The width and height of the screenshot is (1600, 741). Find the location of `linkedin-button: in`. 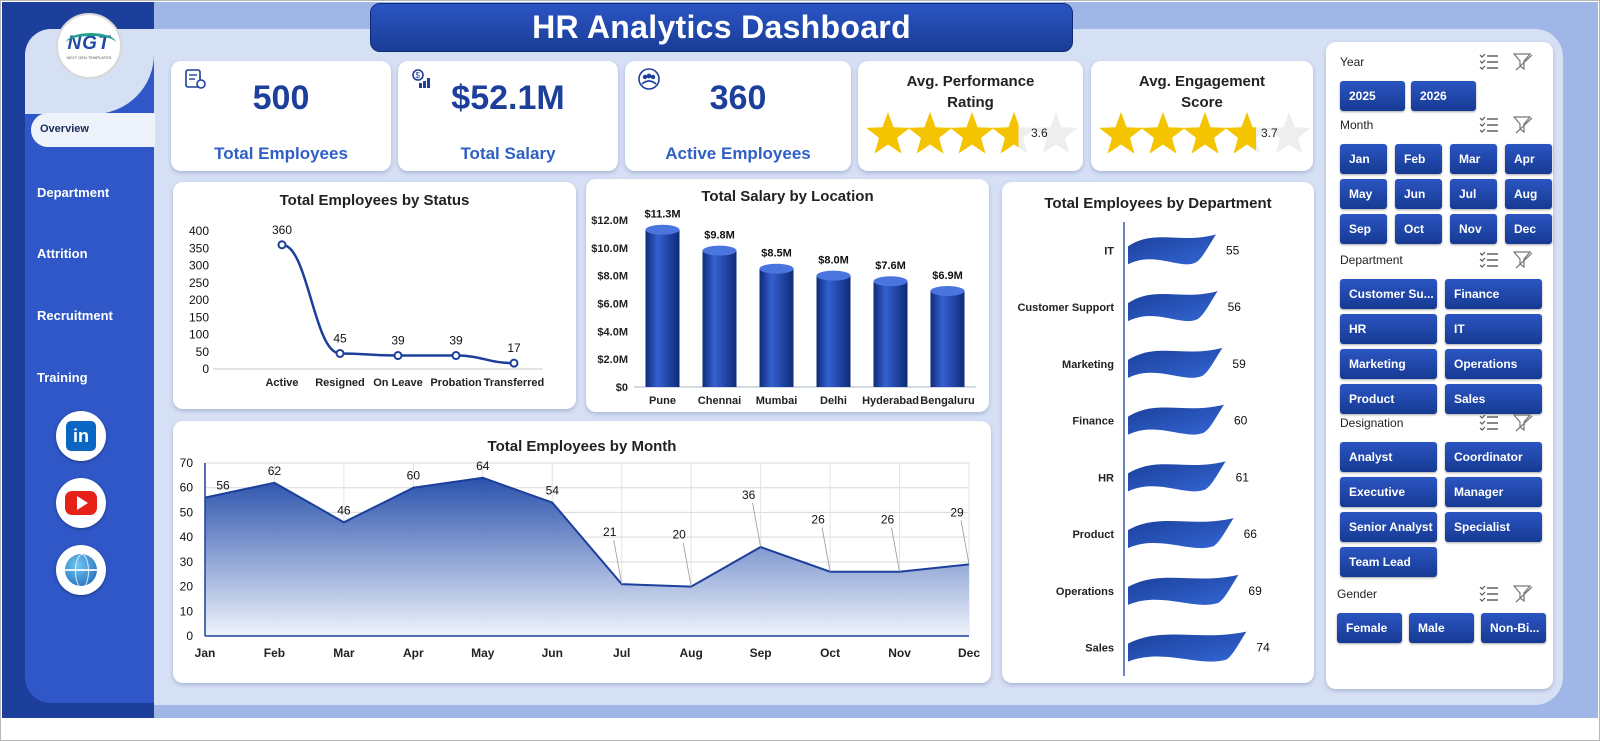

linkedin-button: in is located at coordinates (81, 436).